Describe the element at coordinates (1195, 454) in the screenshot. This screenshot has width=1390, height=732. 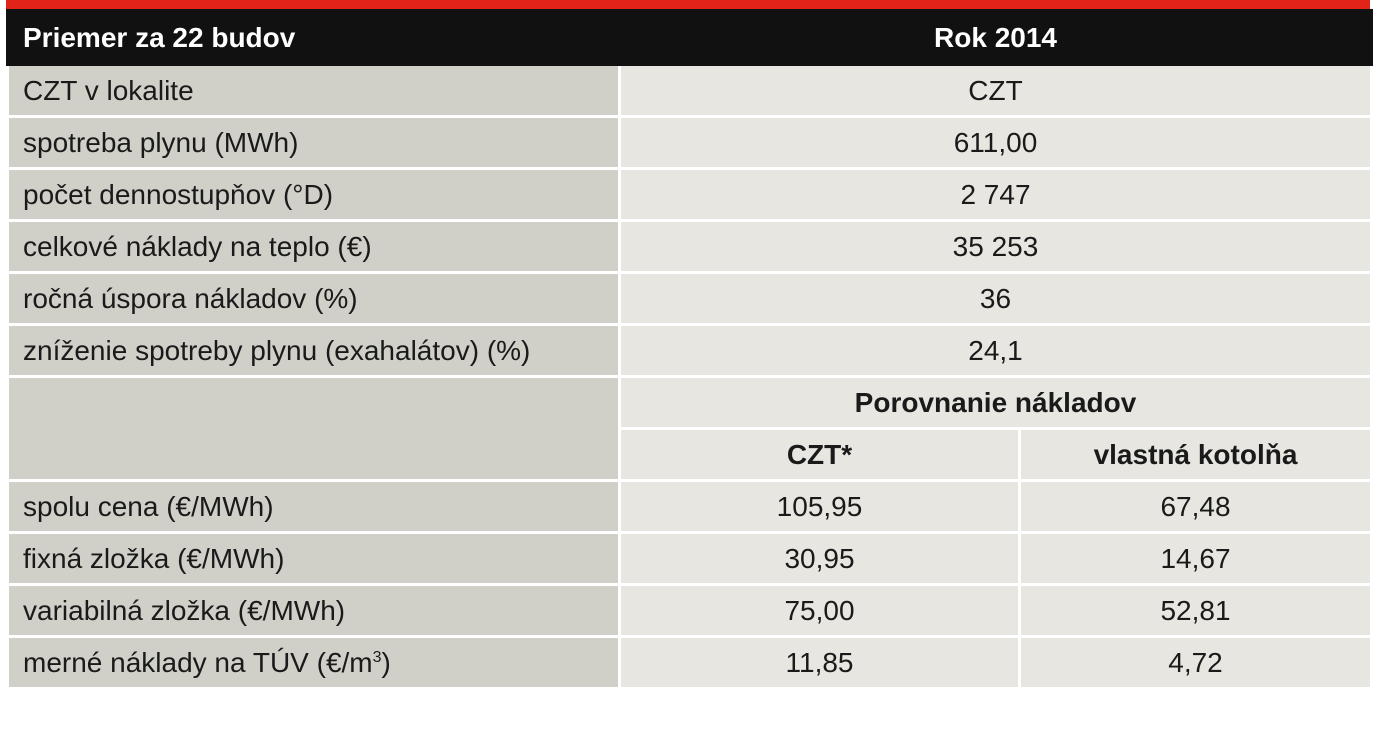
I see `col-header-own-boiler: vlastná kotolňa` at that location.